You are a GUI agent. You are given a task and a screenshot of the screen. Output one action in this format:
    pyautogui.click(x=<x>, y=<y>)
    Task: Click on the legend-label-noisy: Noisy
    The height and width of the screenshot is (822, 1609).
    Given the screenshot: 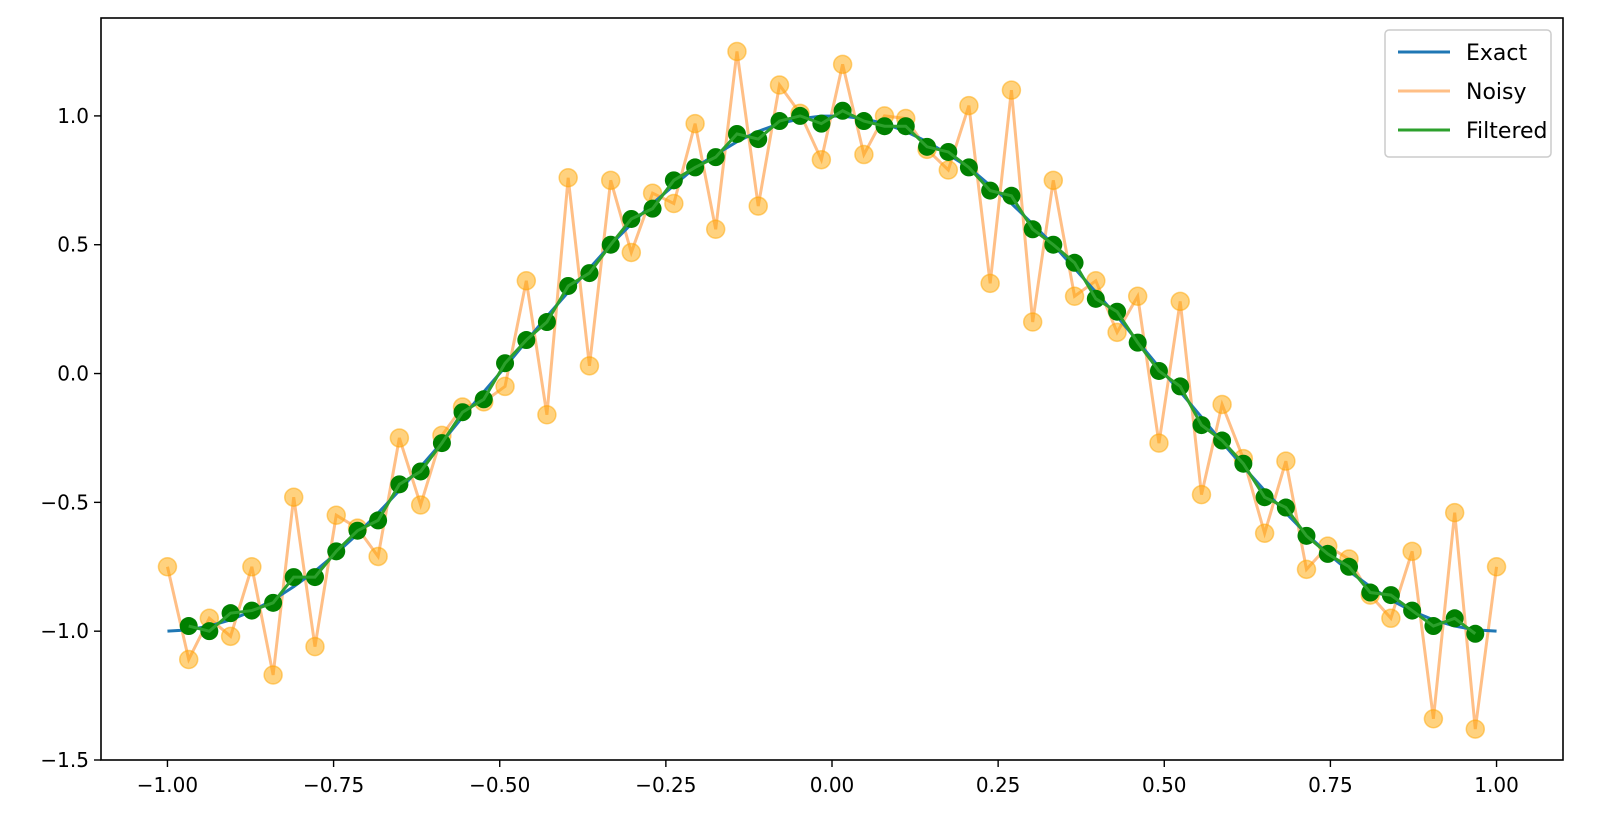 What is the action you would take?
    pyautogui.click(x=1496, y=92)
    